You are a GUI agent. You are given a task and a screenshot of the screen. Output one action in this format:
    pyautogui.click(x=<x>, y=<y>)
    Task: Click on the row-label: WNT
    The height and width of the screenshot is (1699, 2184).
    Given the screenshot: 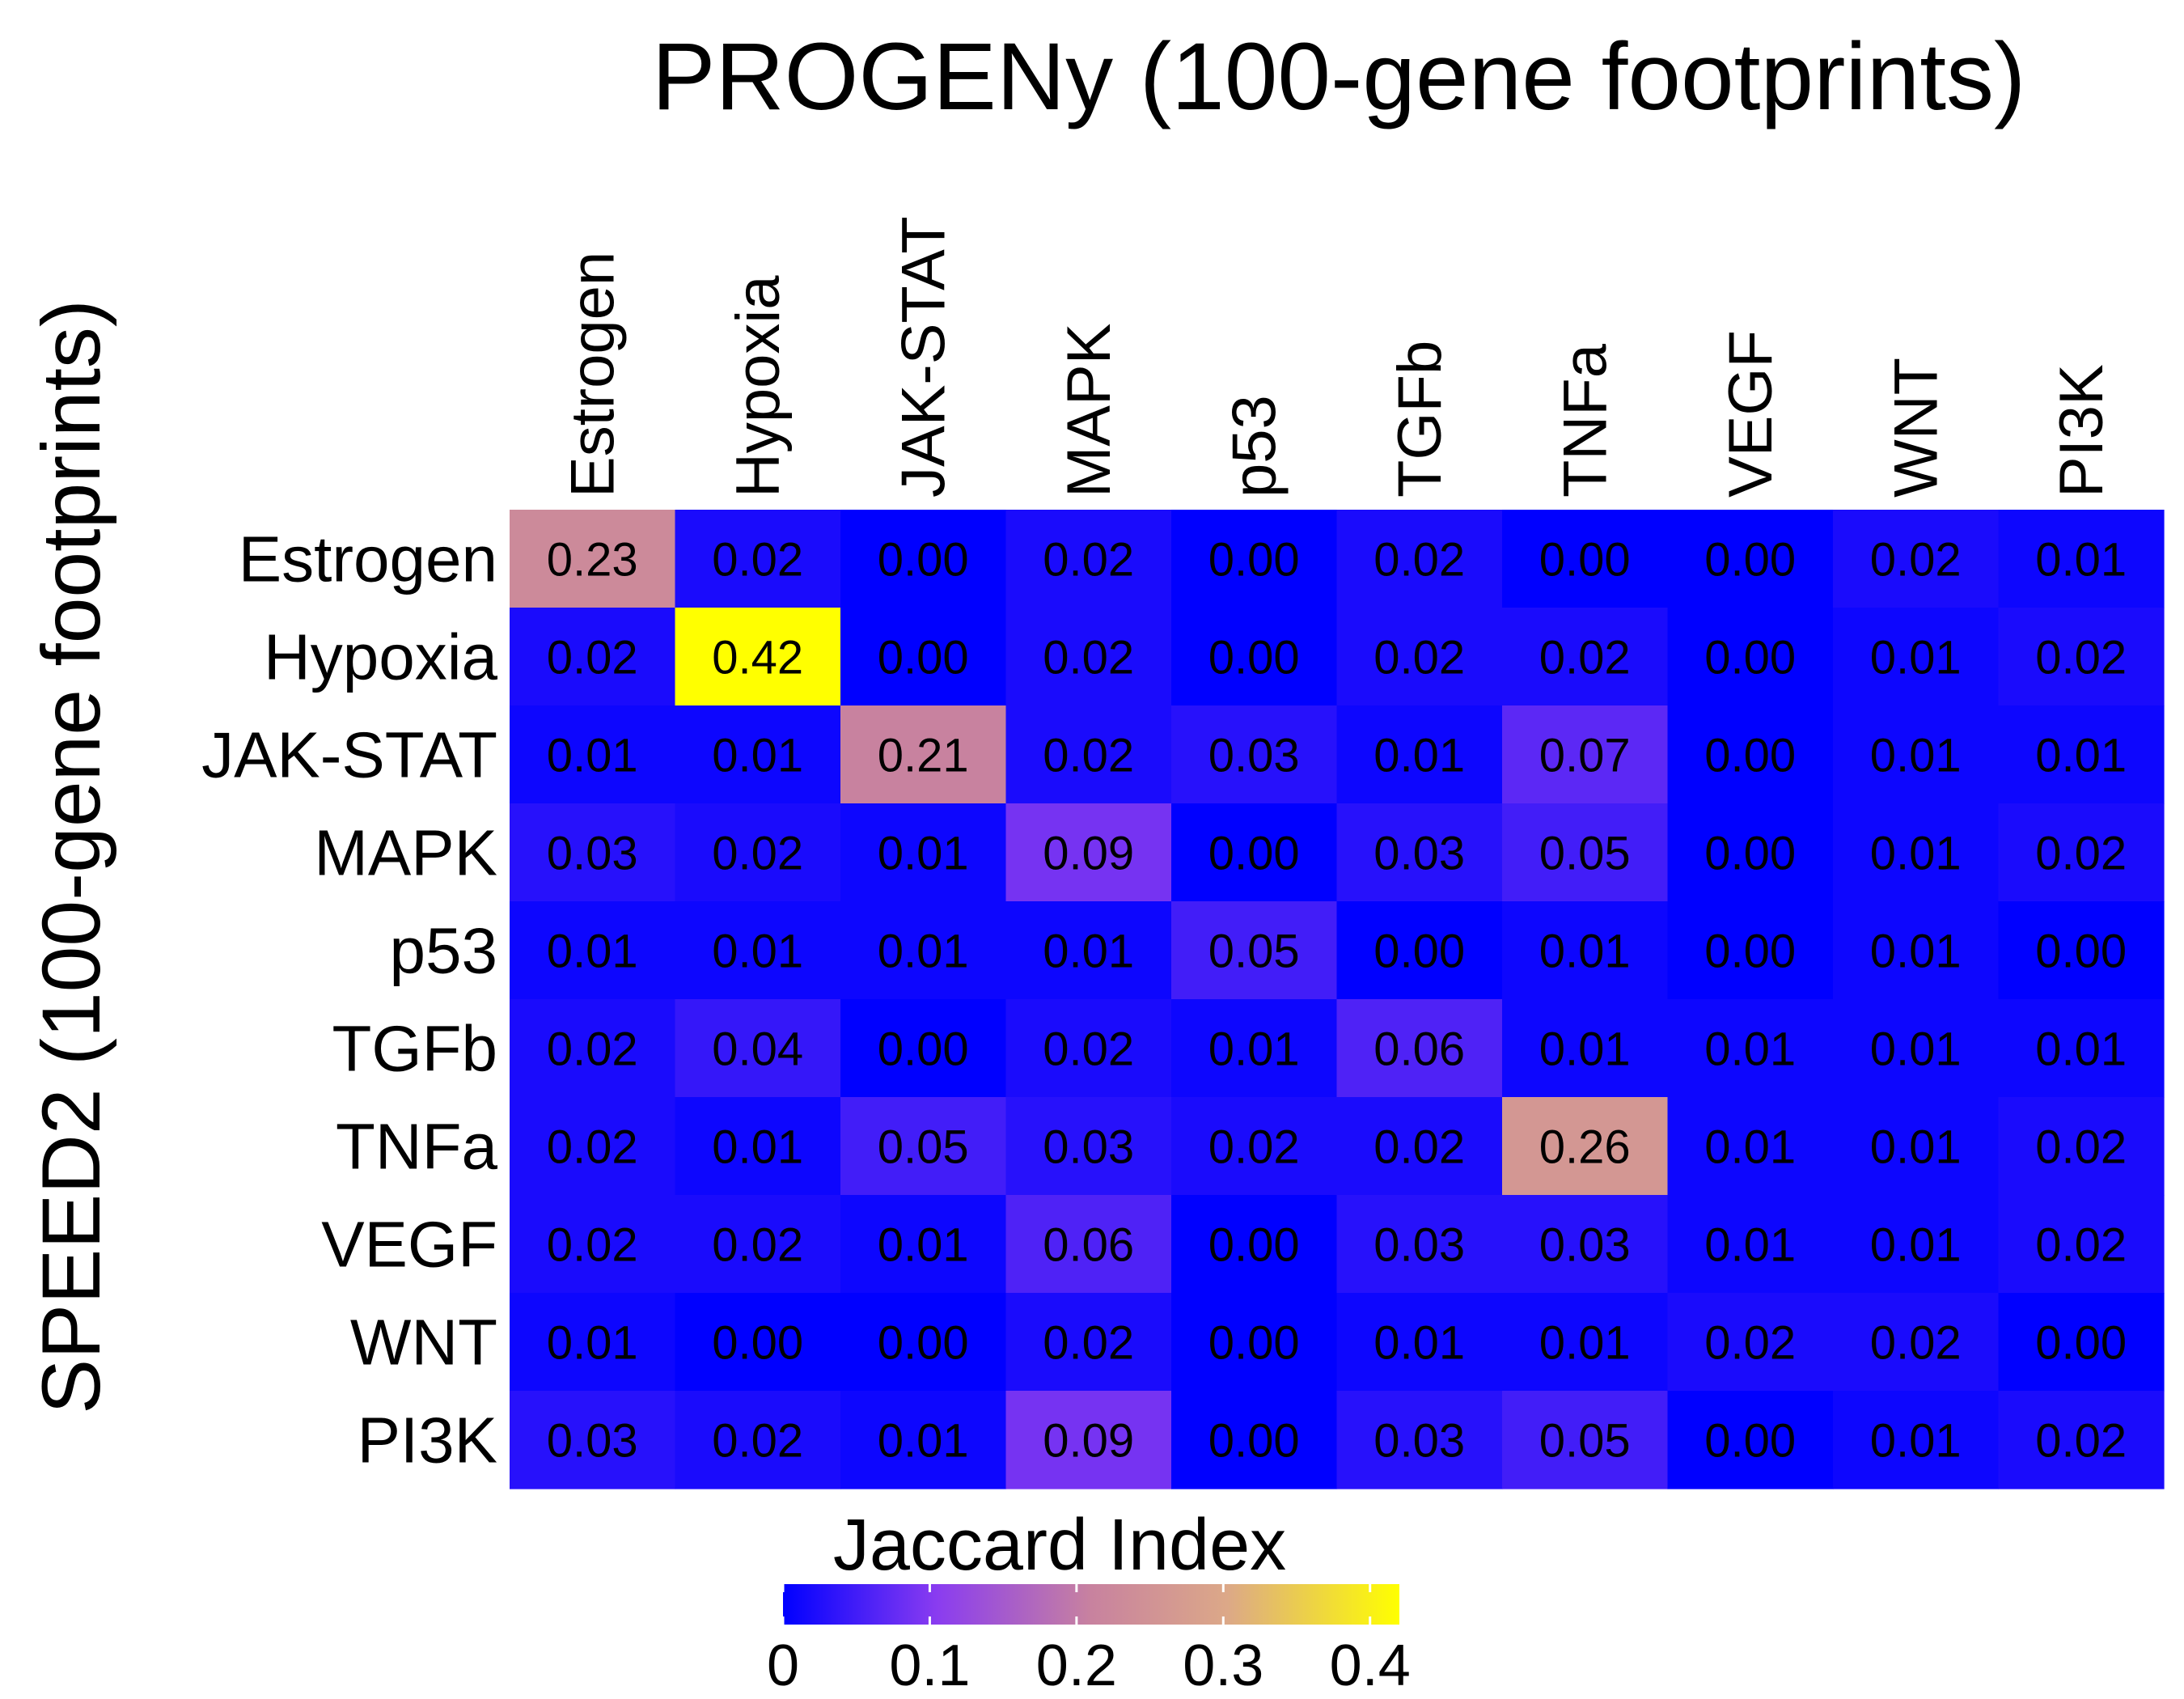 What is the action you would take?
    pyautogui.click(x=424, y=1343)
    